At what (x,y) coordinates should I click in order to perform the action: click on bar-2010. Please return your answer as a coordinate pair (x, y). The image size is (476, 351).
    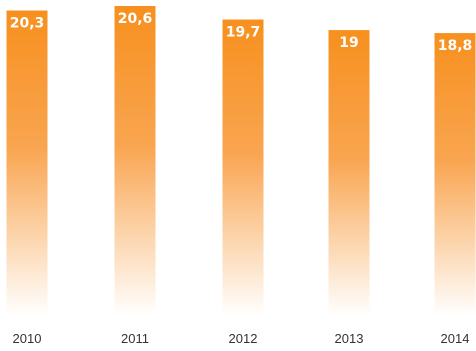
    Looking at the image, I should click on (27, 163).